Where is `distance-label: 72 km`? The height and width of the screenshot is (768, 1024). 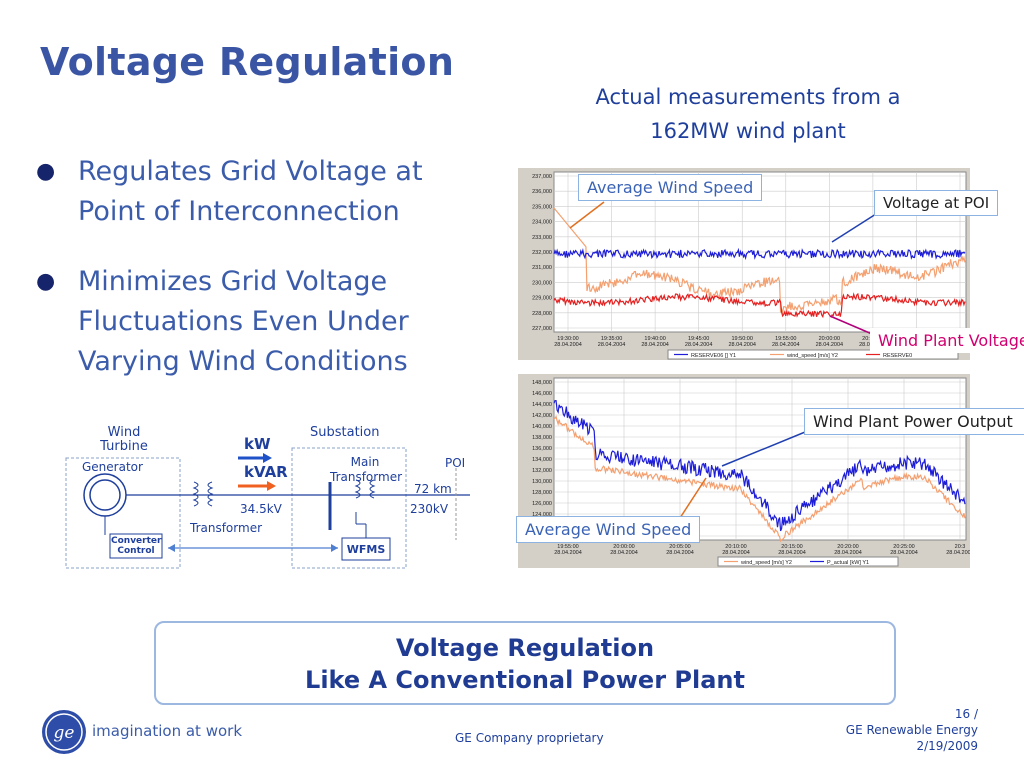
distance-label: 72 km is located at coordinates (433, 489).